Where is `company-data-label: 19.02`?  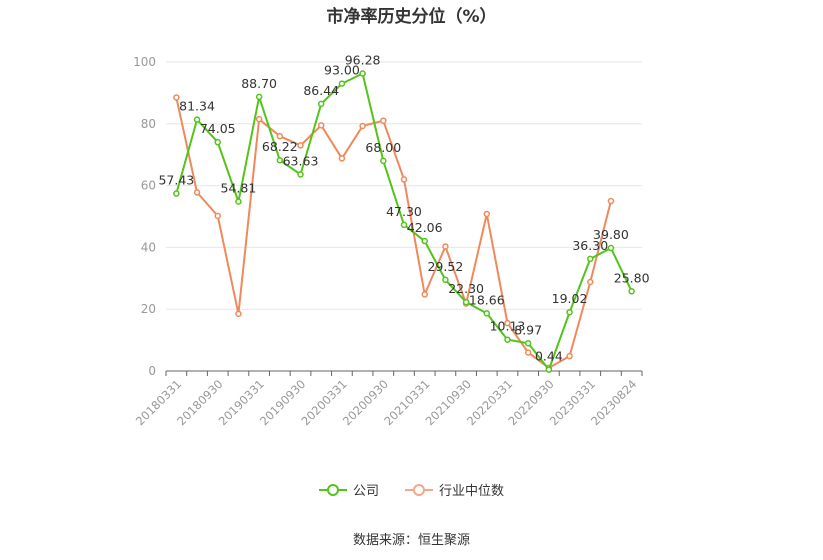 company-data-label: 19.02 is located at coordinates (570, 298).